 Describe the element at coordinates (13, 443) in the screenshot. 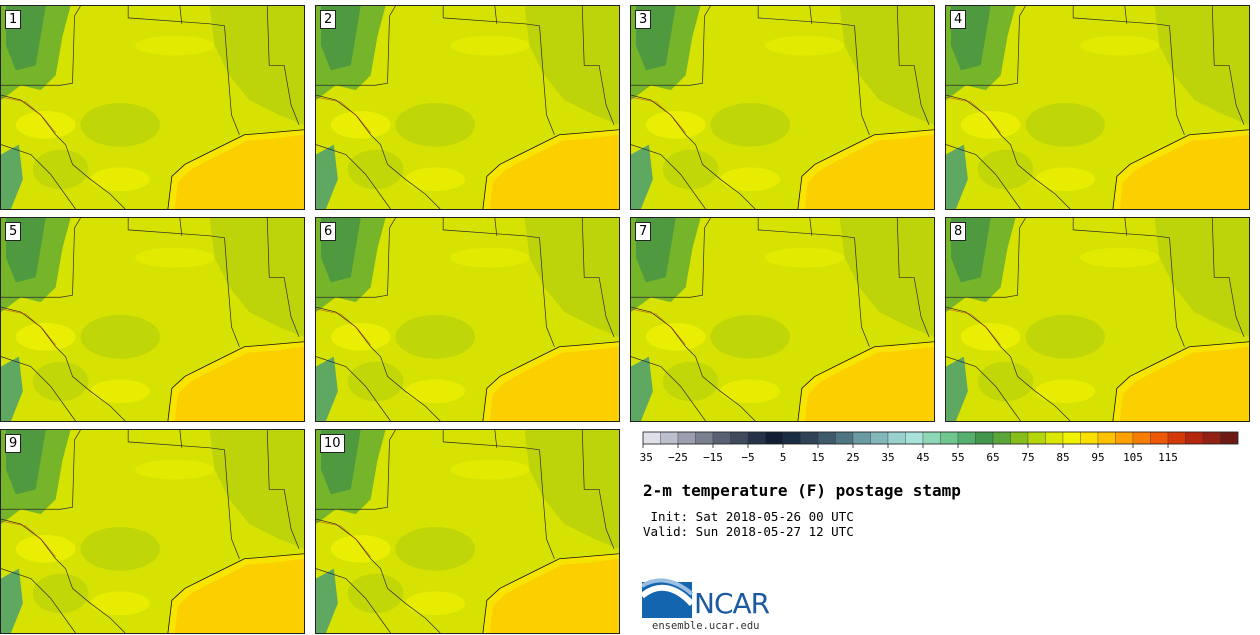

I see `member-number-label: 9` at that location.